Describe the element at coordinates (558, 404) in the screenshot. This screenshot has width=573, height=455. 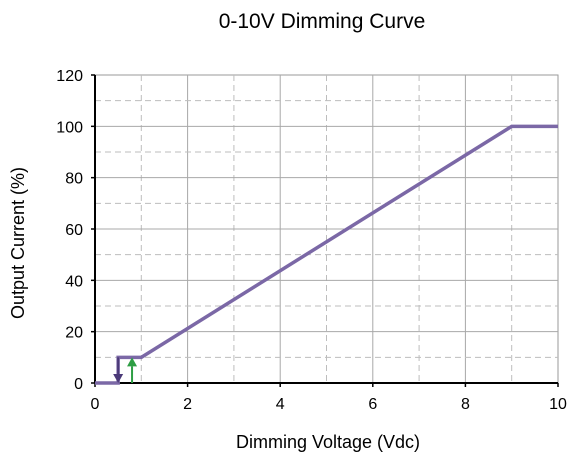
I see `x-tick-label: 10` at that location.